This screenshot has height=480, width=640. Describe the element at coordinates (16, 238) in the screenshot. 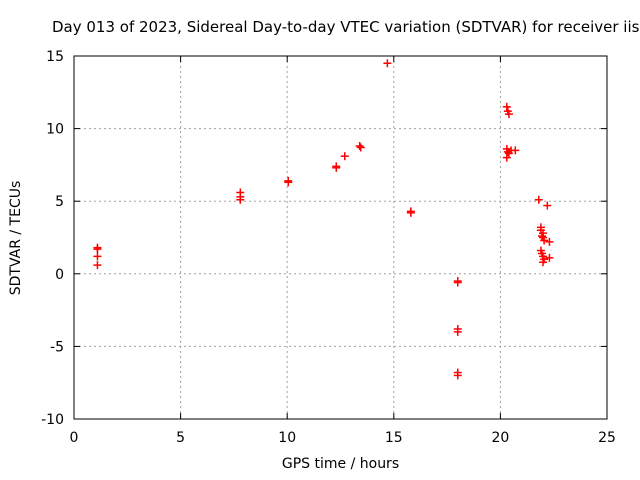

I see `y-axis-label: SDTVAR / TECUs` at that location.